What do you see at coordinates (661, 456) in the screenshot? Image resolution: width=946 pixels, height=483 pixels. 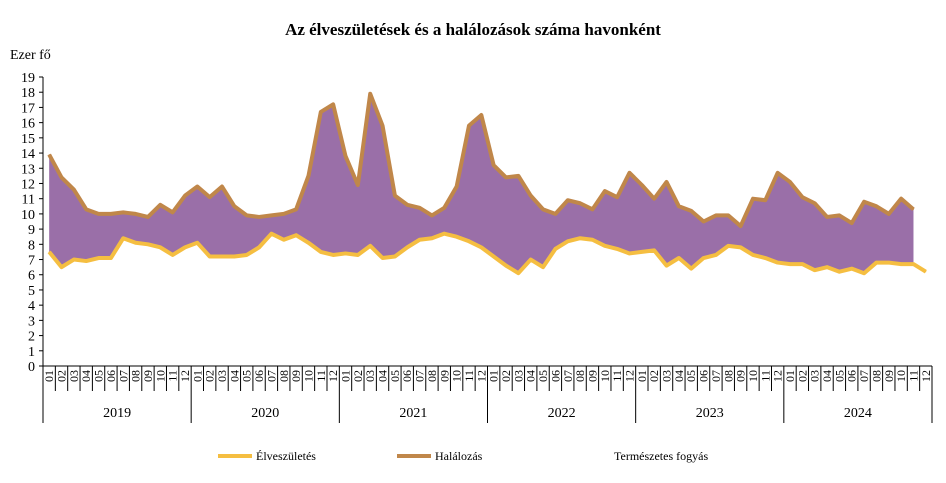 I see `legend-item: Természetes fogyás` at bounding box center [661, 456].